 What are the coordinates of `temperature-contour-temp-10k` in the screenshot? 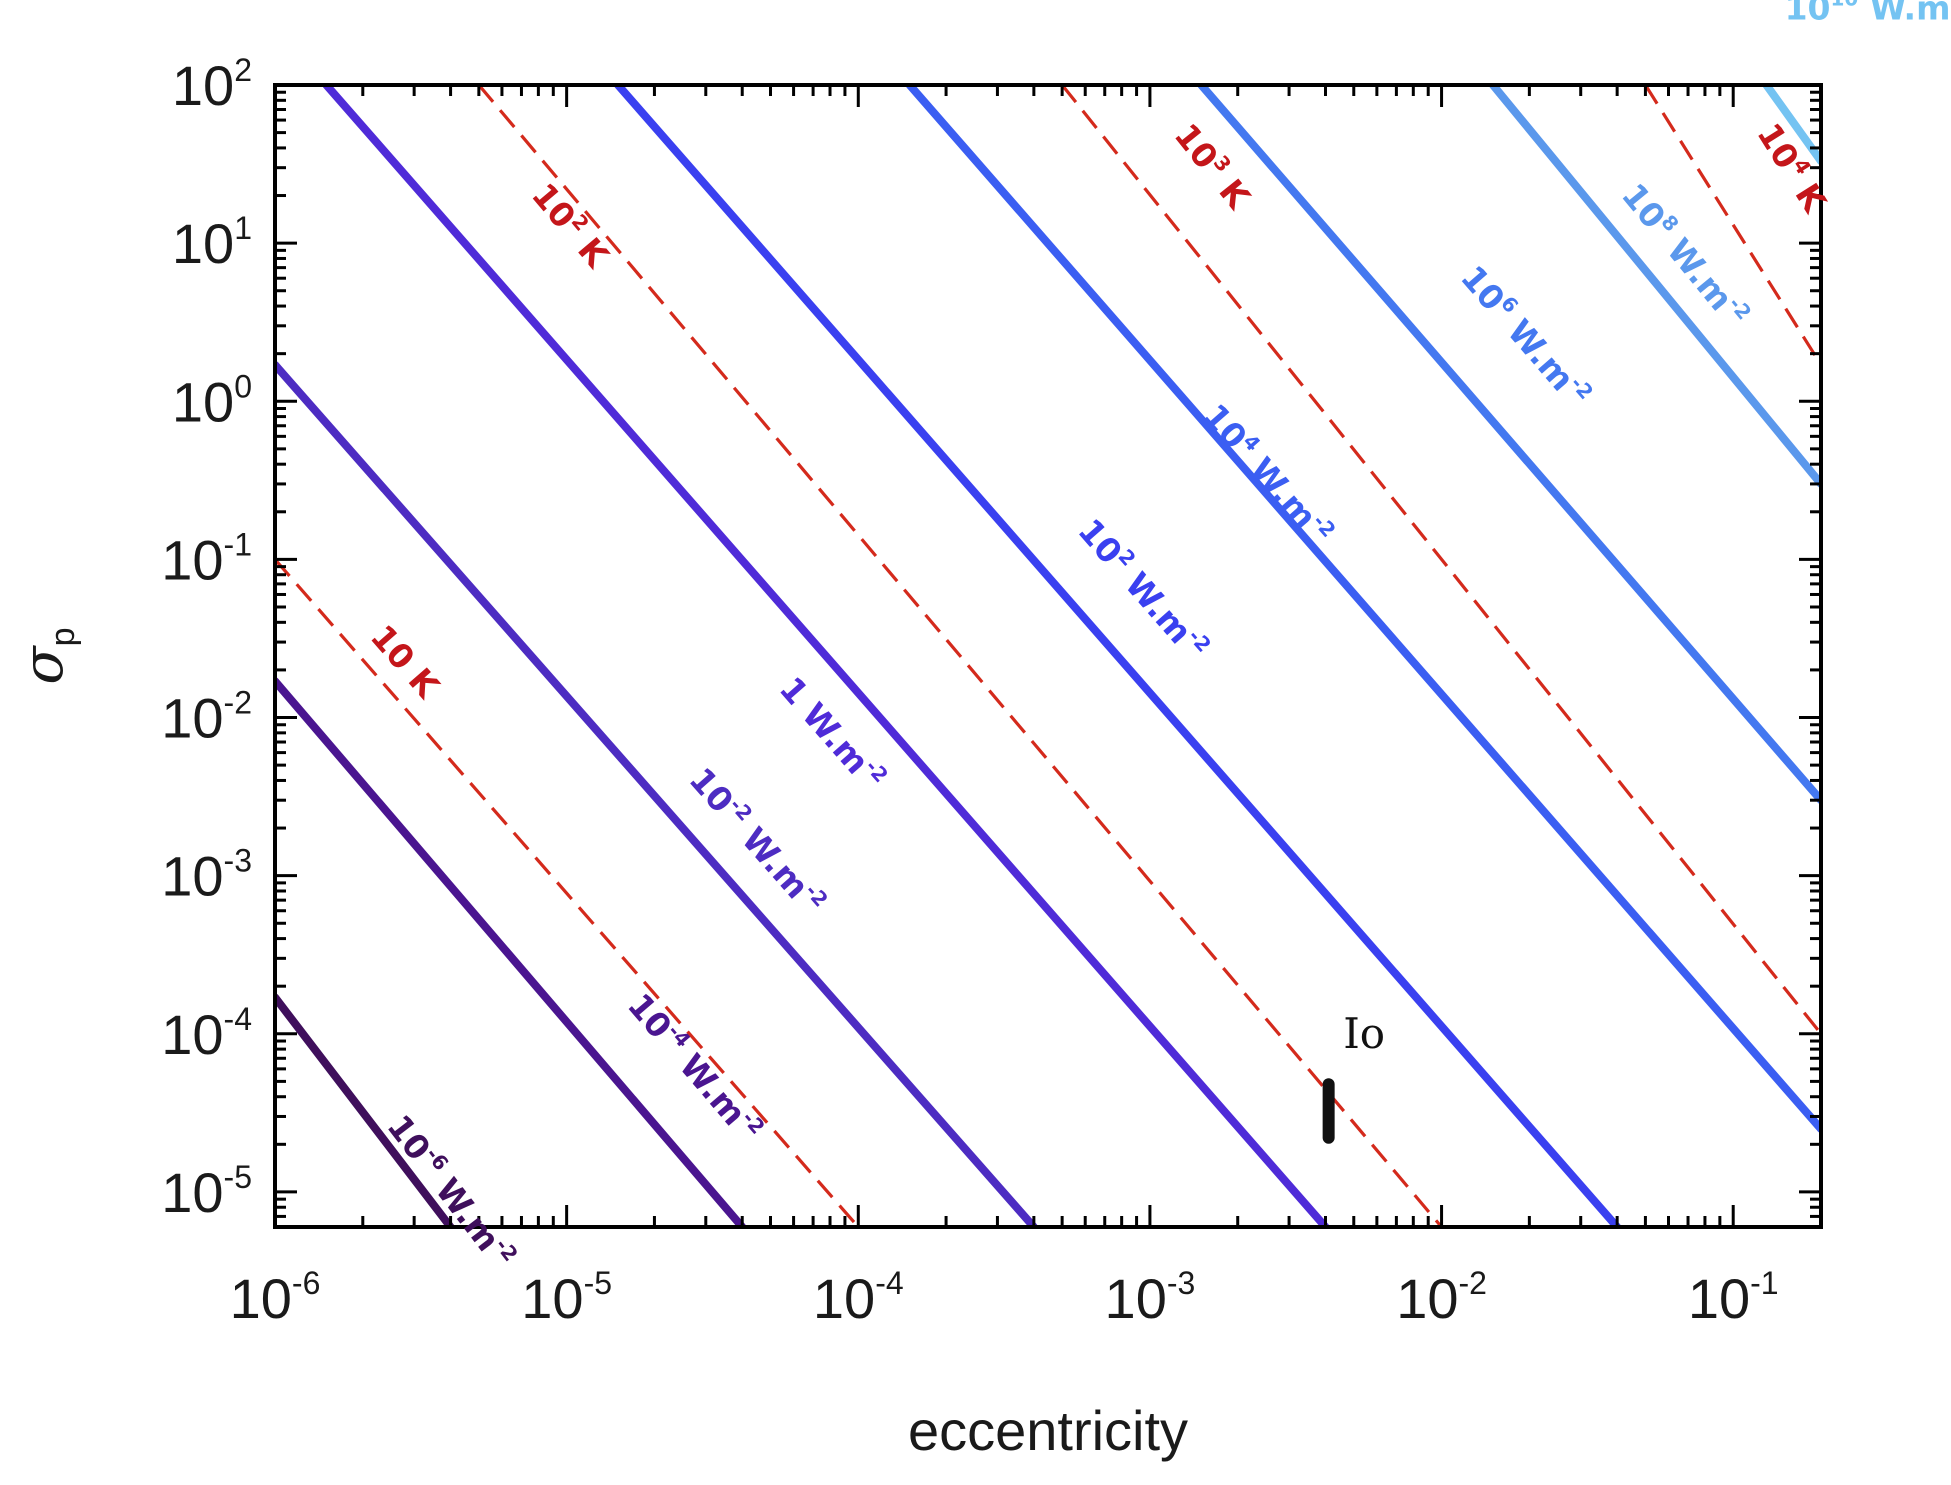 It's located at (567, 892).